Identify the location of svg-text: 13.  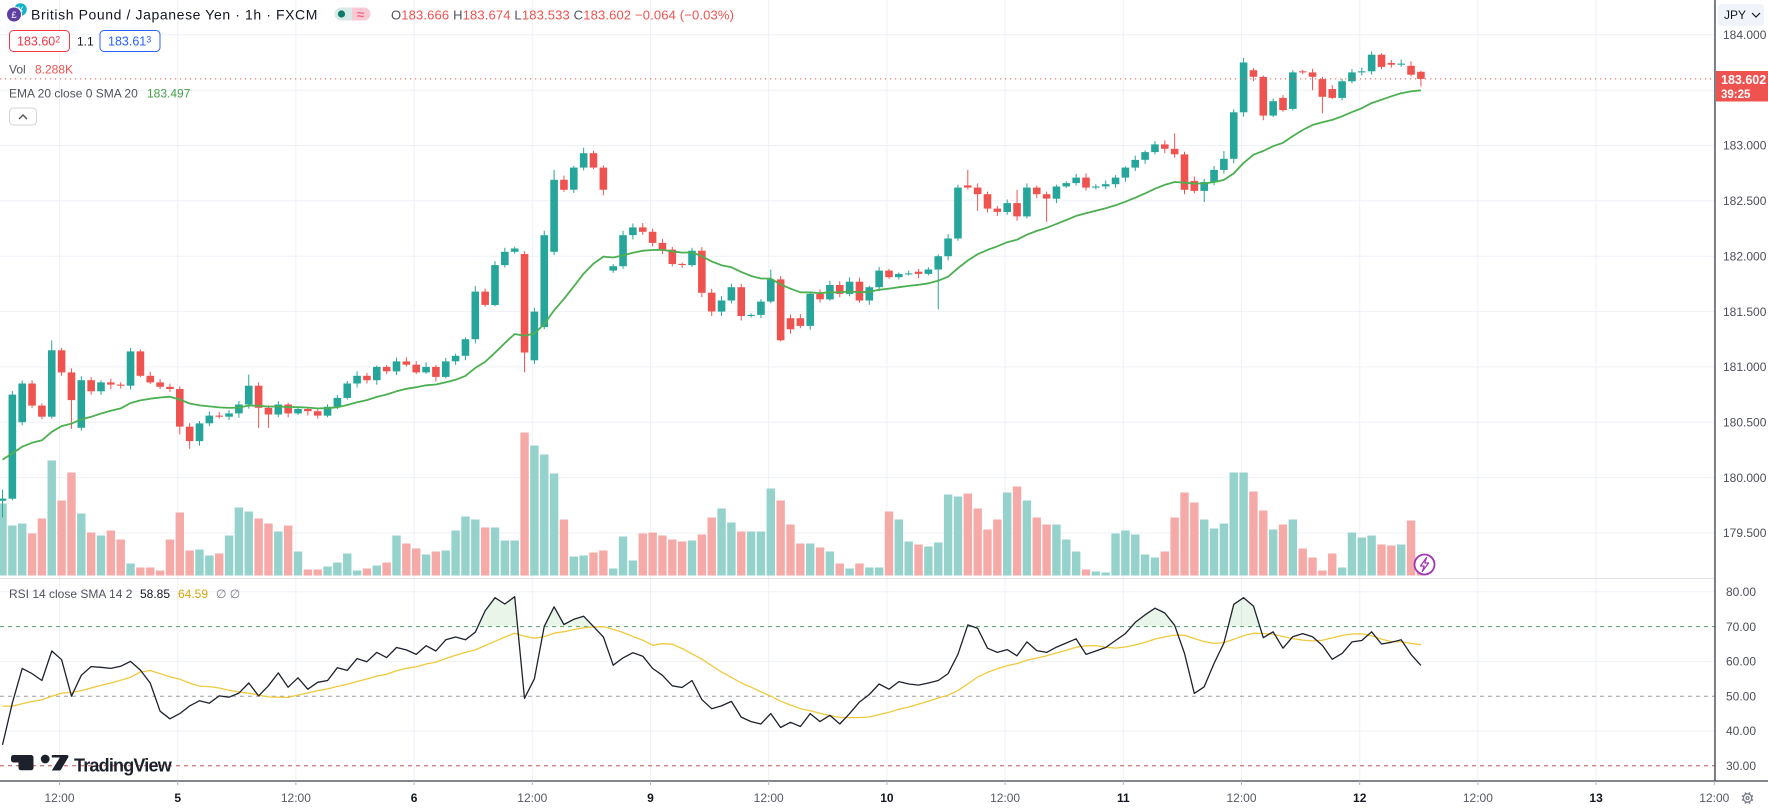
(1596, 798).